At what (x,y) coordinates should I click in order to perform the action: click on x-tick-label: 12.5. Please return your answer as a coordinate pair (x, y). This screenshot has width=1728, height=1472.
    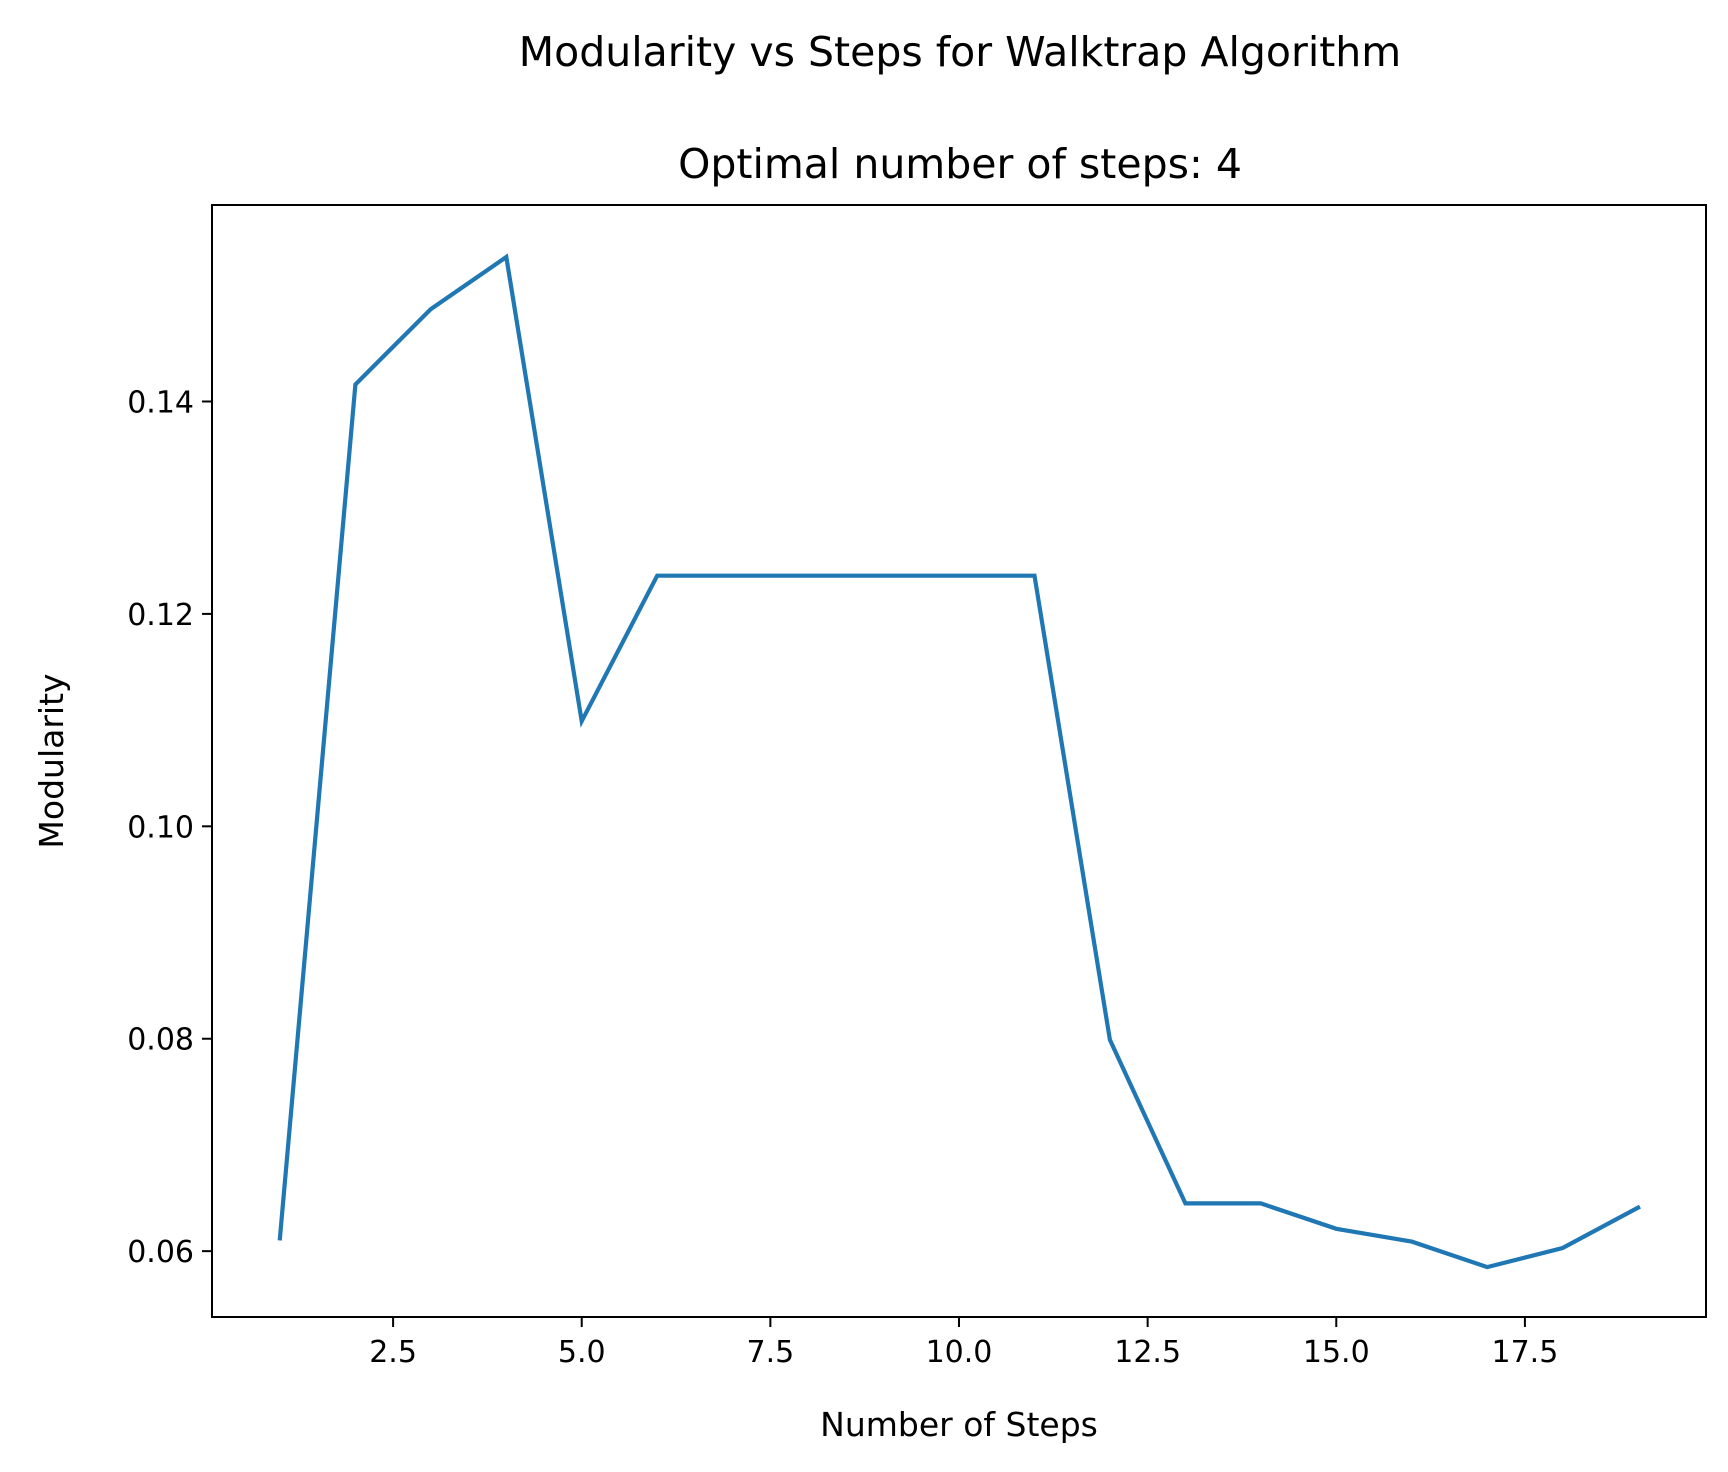
    Looking at the image, I should click on (1147, 1352).